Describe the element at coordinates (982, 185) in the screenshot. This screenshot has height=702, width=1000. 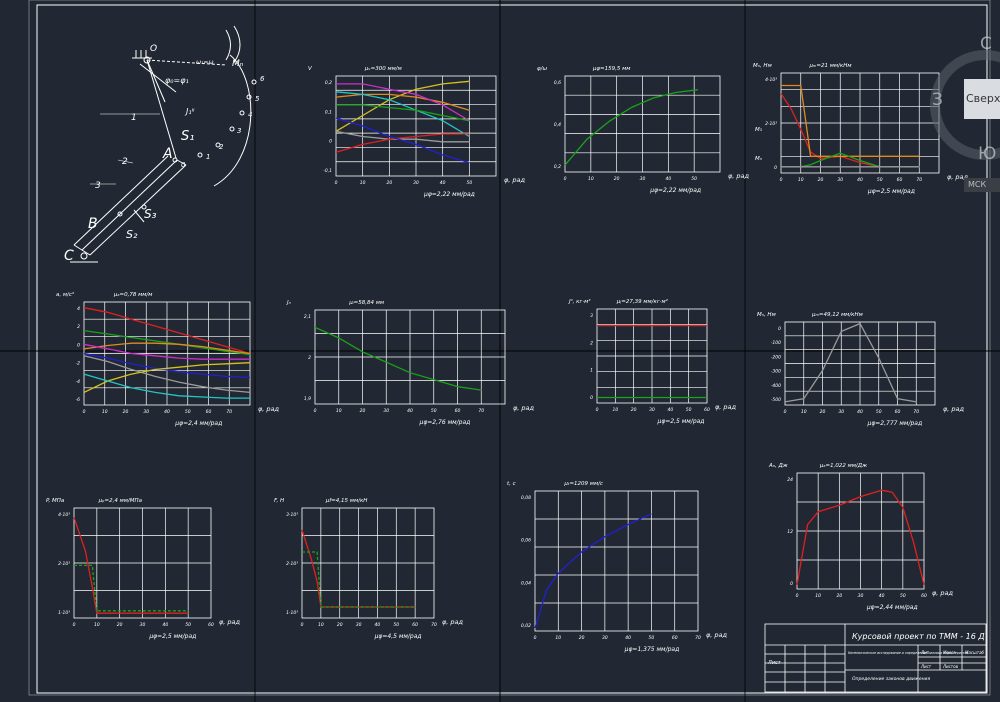
I see `wcs-button: МСК` at that location.